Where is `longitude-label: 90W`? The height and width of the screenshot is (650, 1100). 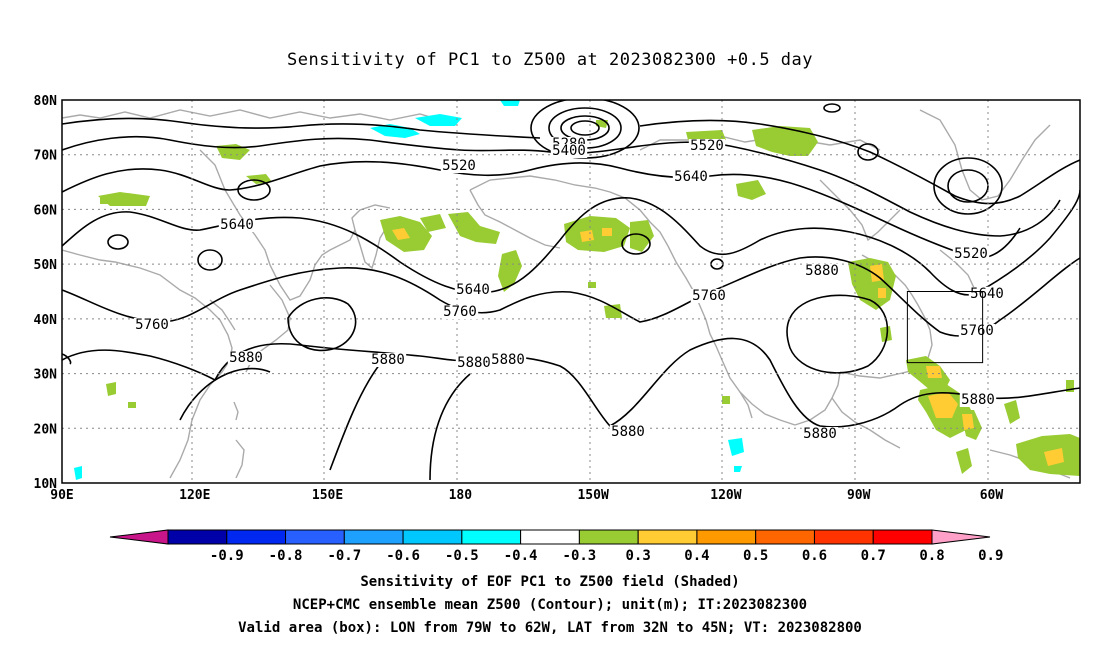 longitude-label: 90W is located at coordinates (859, 495).